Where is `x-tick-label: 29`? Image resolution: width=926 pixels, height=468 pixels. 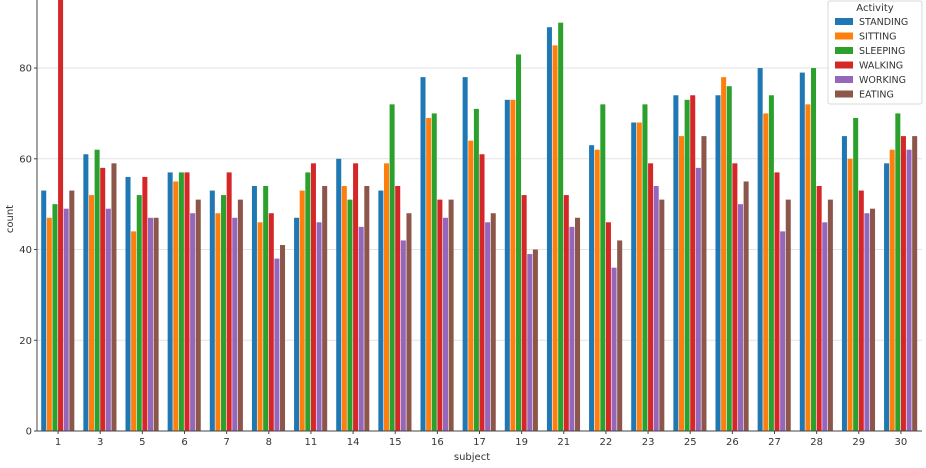
x-tick-label: 29 is located at coordinates (858, 442).